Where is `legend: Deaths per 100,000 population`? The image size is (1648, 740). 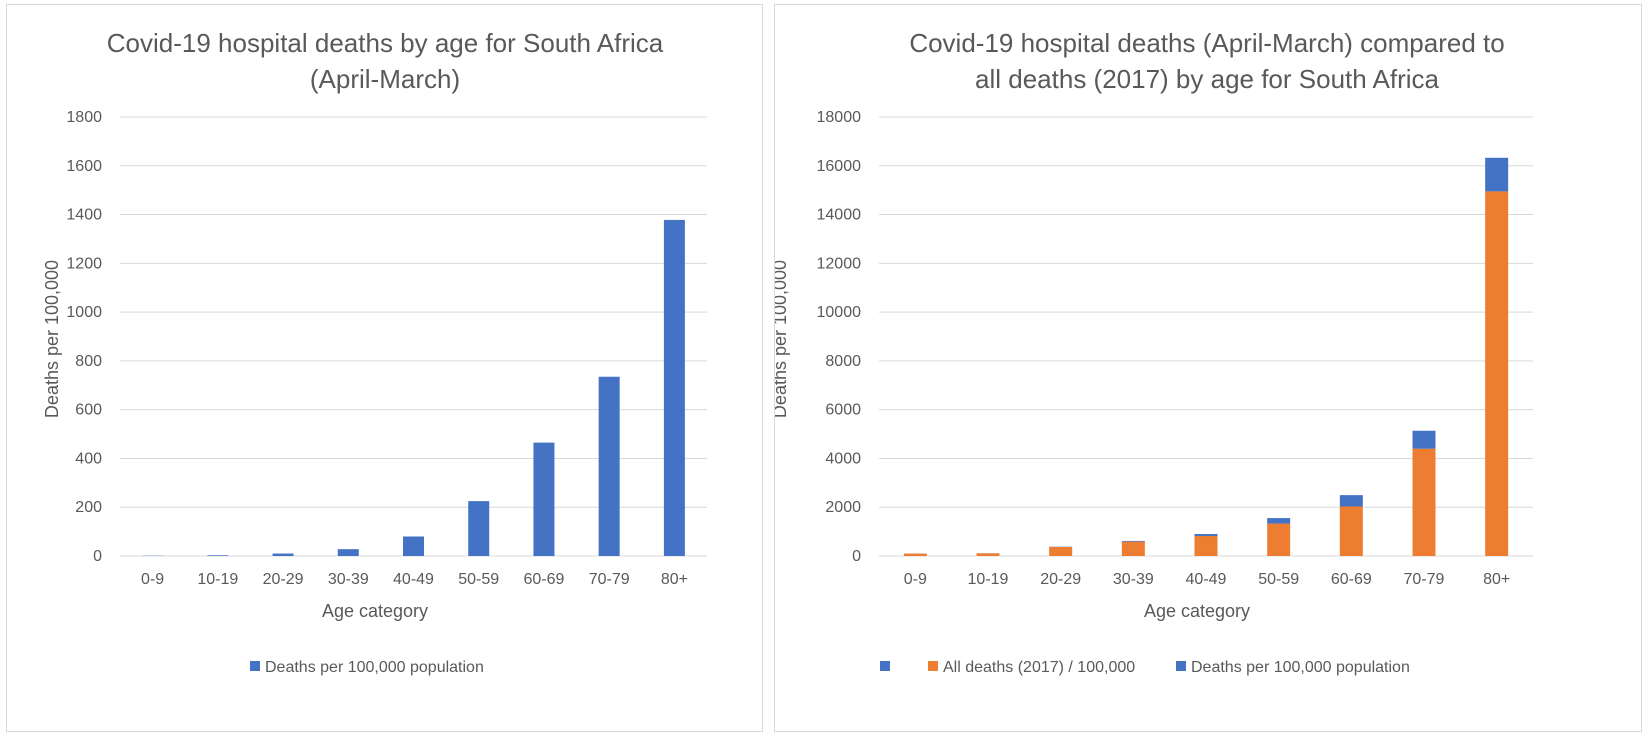 legend: Deaths per 100,000 population is located at coordinates (367, 667).